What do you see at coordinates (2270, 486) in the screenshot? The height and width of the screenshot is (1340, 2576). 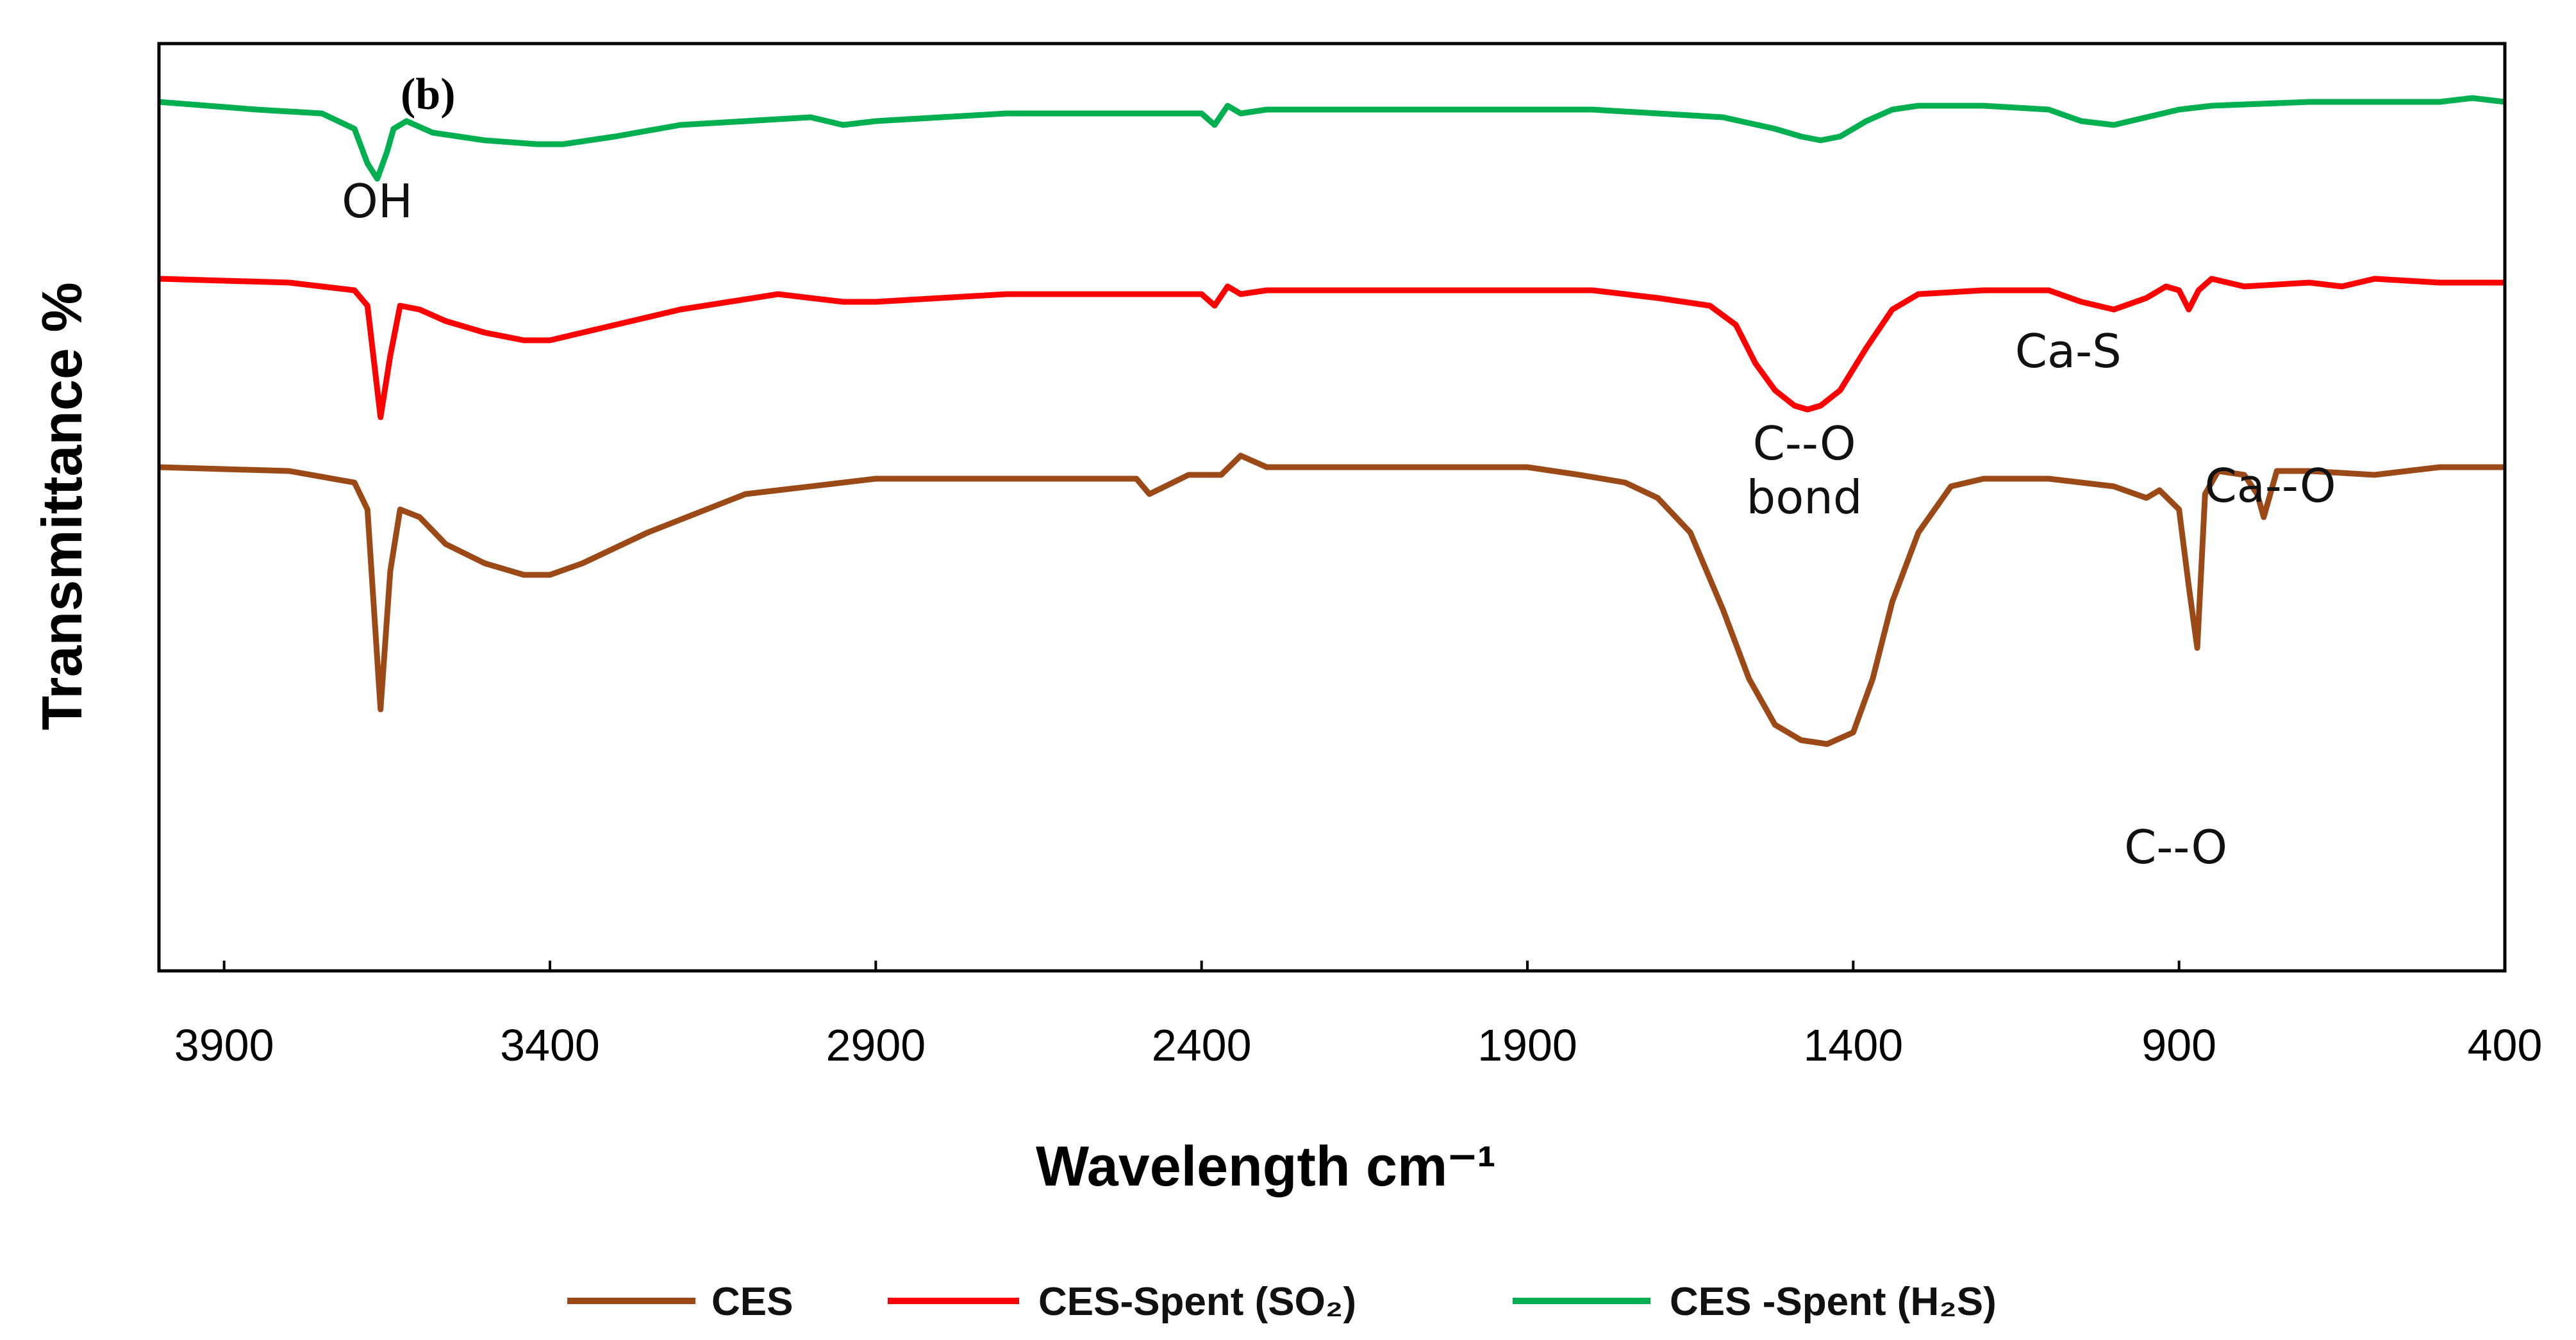 I see `annotation-label: Ca--O` at bounding box center [2270, 486].